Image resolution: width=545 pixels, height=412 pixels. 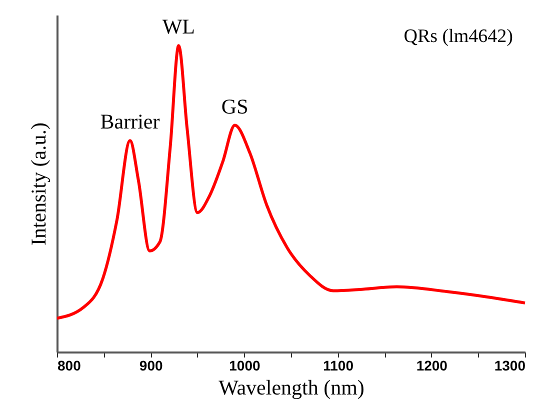 I want to click on x-tick-label: 800, so click(x=70, y=366).